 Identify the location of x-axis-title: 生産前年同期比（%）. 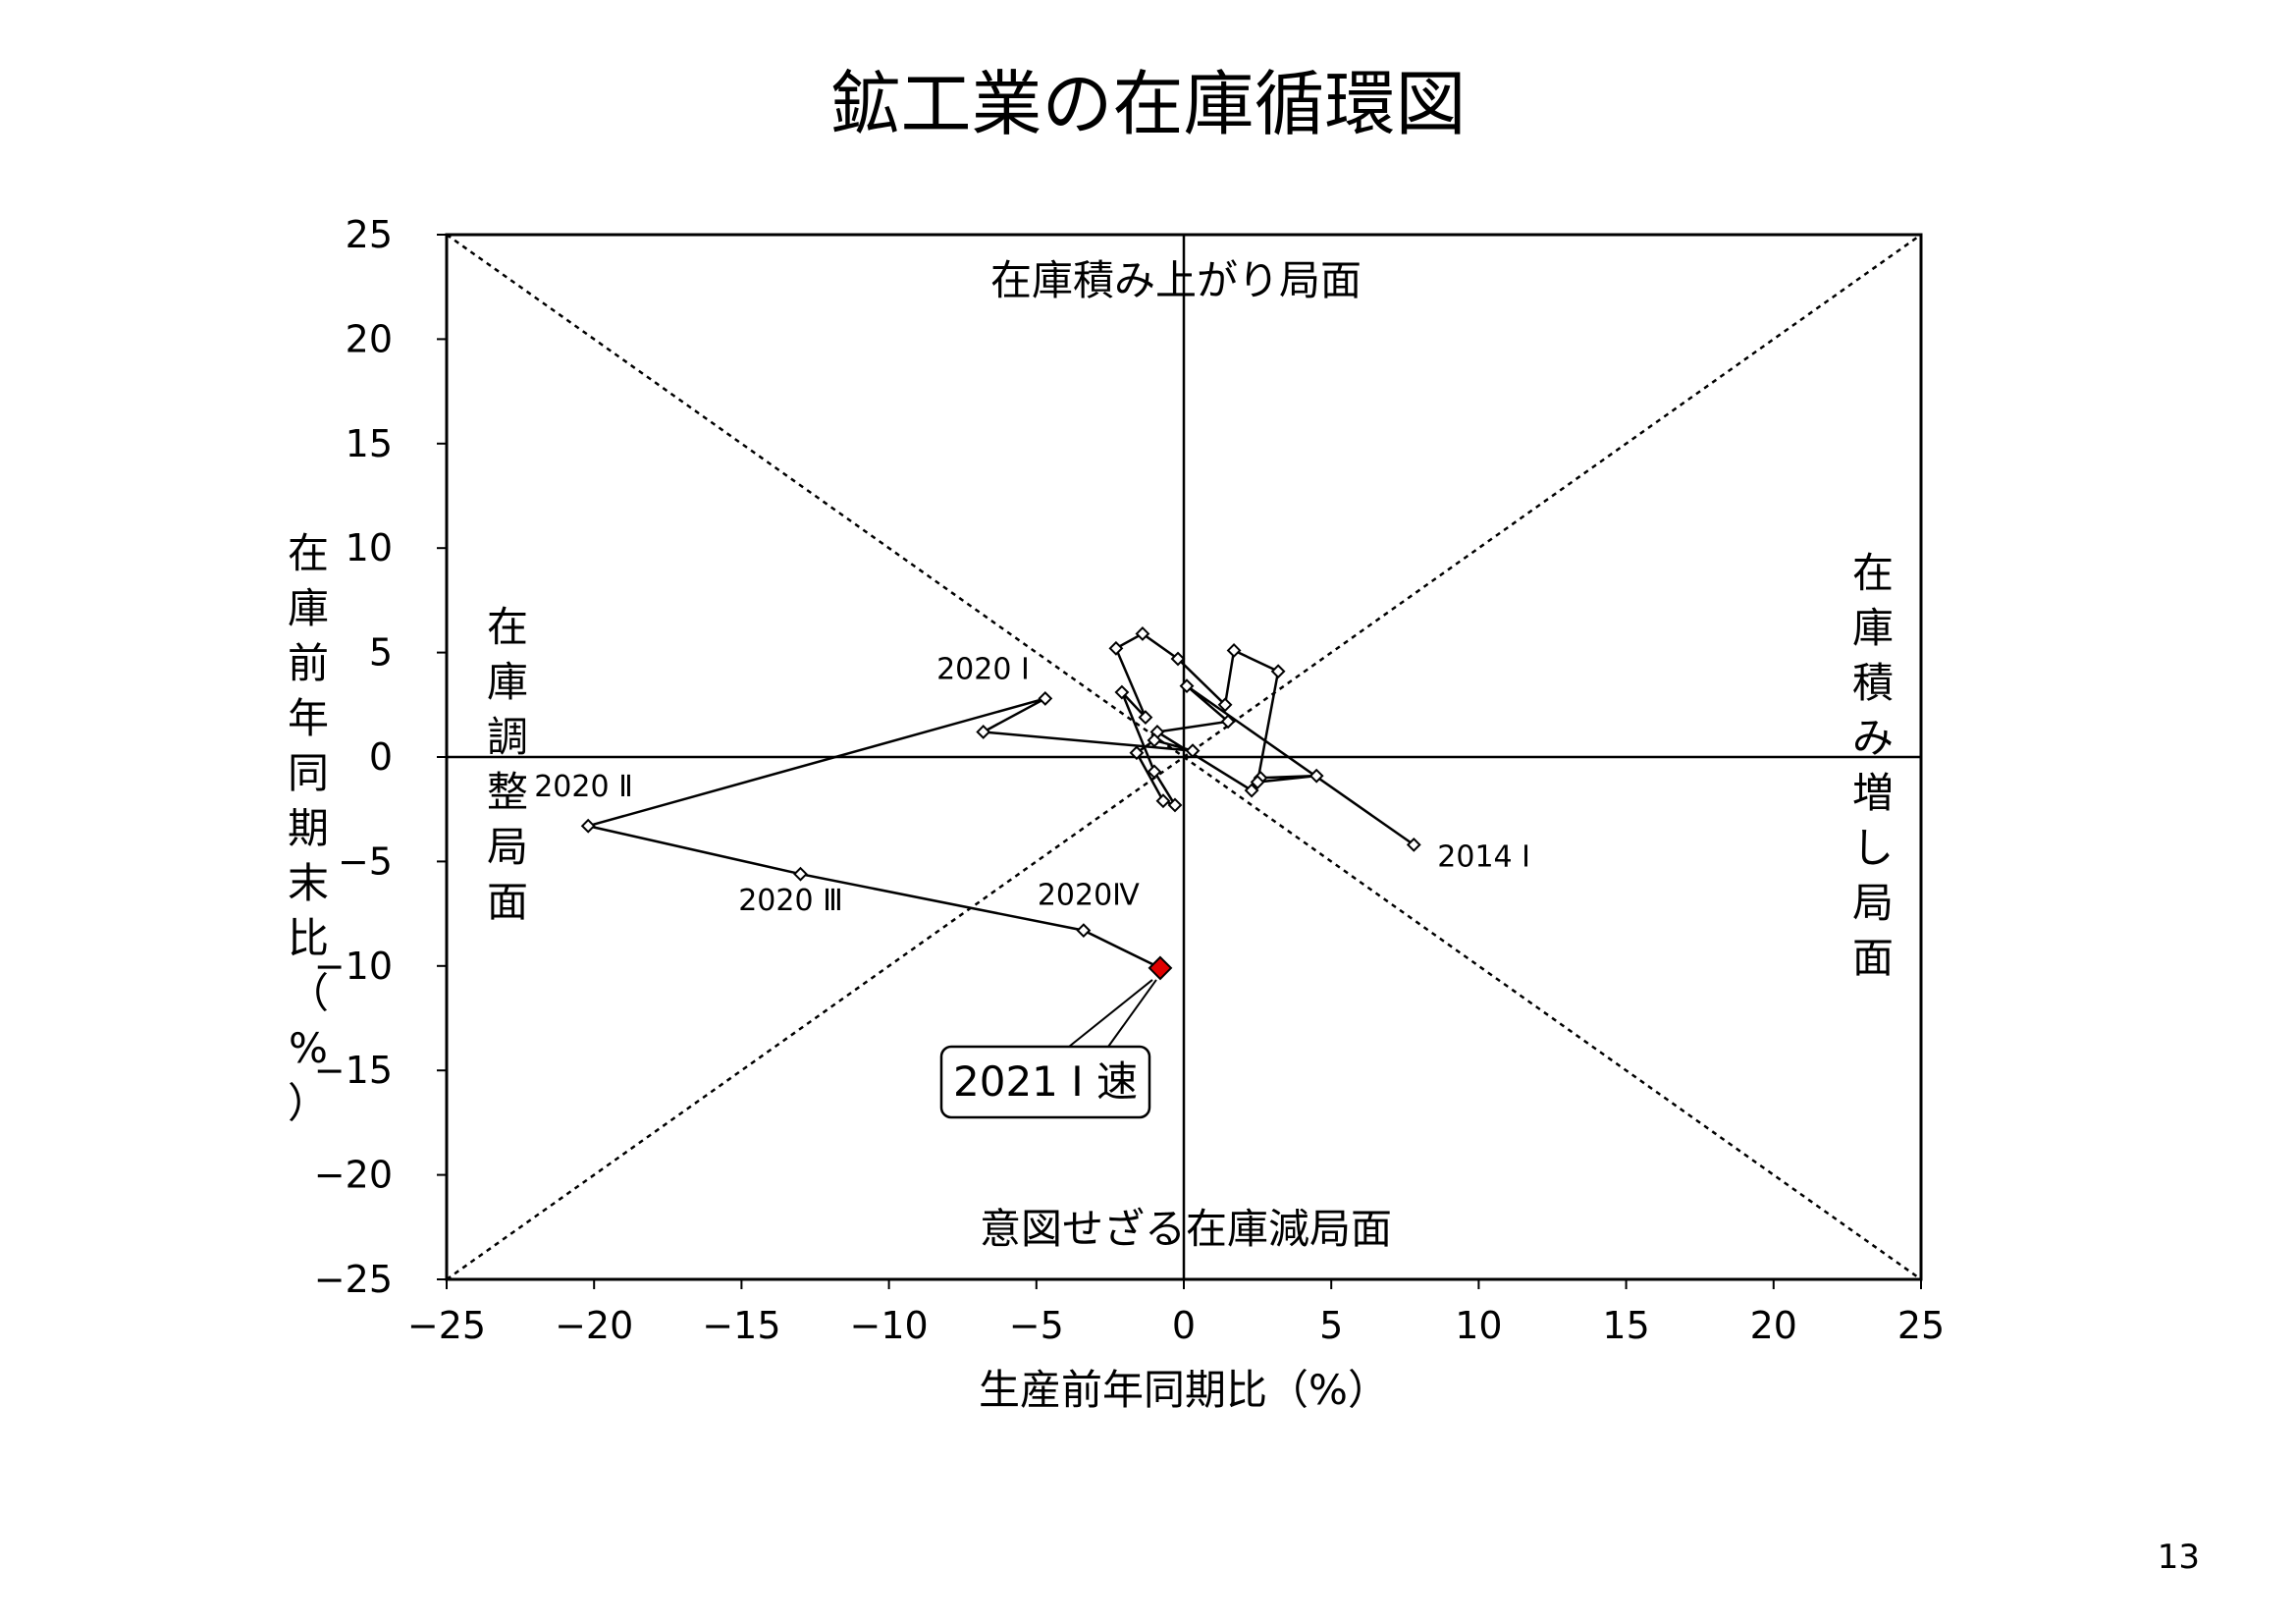
(1184, 1390).